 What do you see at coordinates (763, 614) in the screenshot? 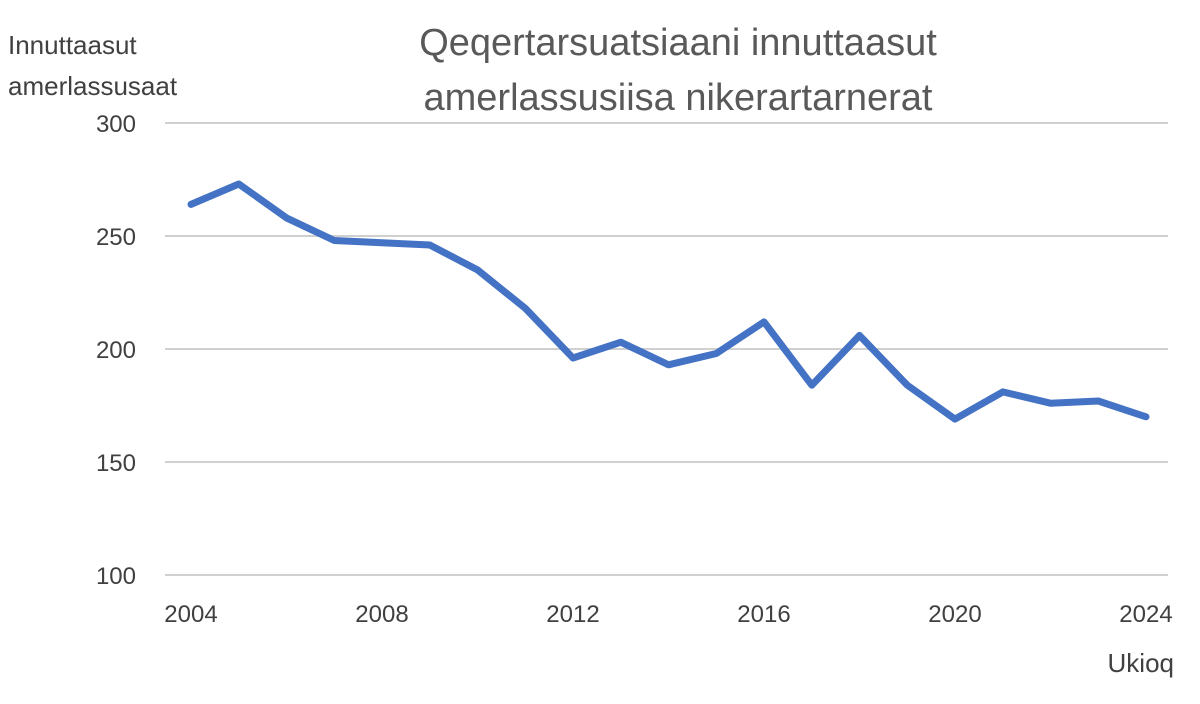
I see `x-tick-label: 2016` at bounding box center [763, 614].